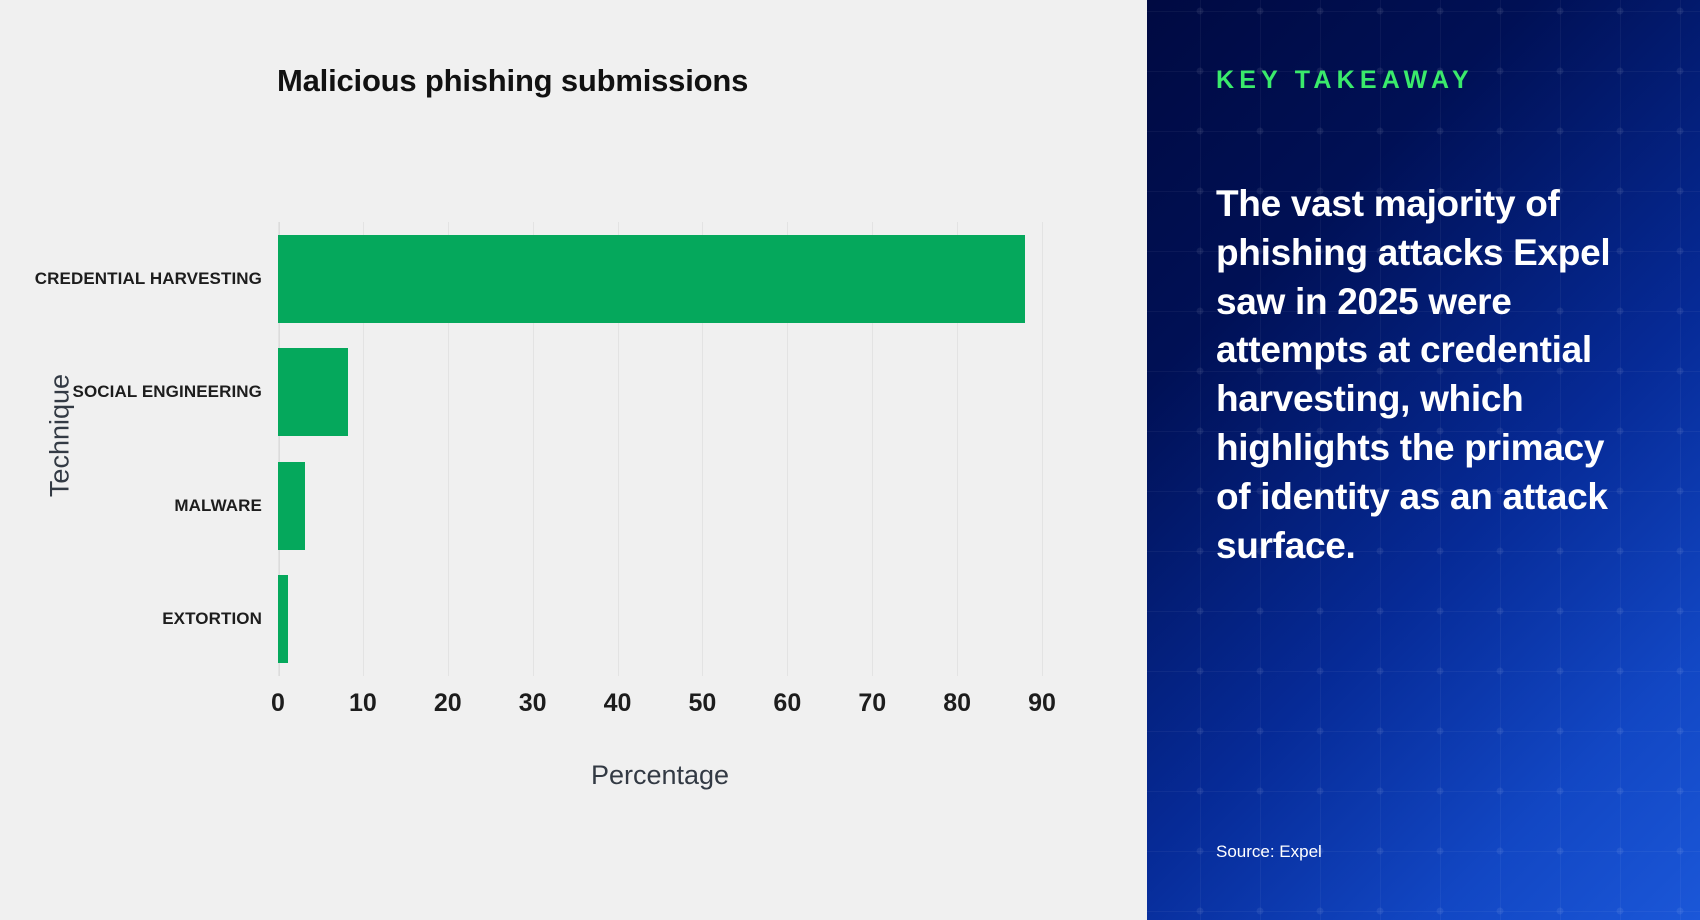 The width and height of the screenshot is (1700, 920). What do you see at coordinates (1042, 703) in the screenshot?
I see `x-tick-label: 90` at bounding box center [1042, 703].